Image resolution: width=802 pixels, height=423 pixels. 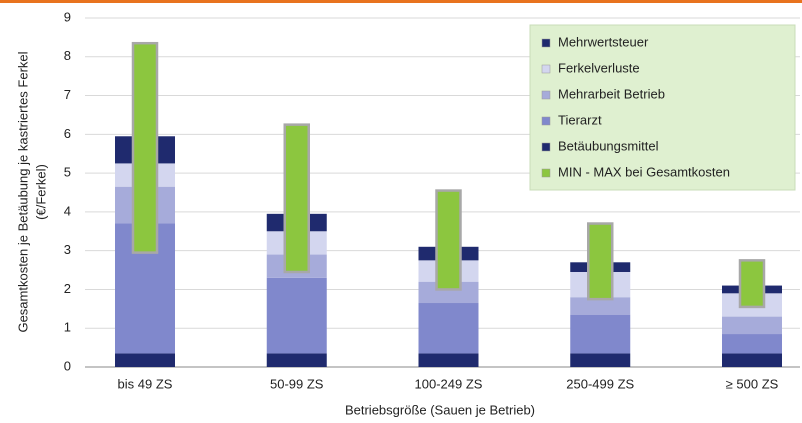 I want to click on x-tick-label: bis 49 ZS, so click(x=145, y=383).